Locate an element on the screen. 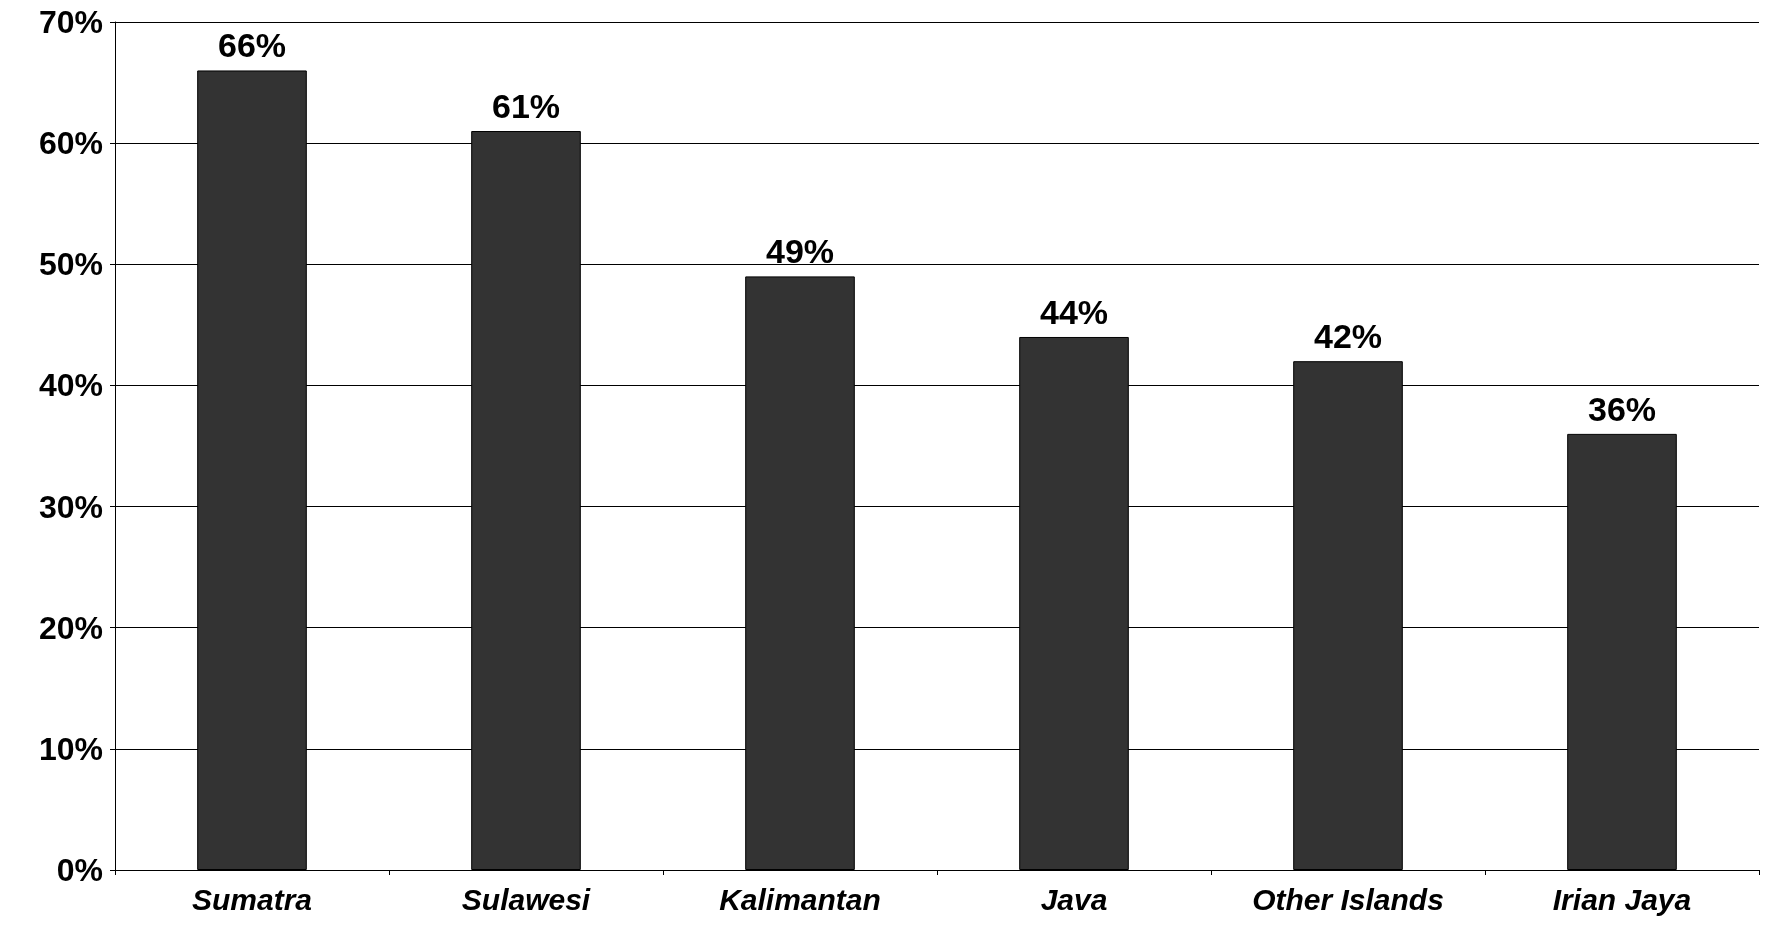  data-label: 44% is located at coordinates (1074, 311).